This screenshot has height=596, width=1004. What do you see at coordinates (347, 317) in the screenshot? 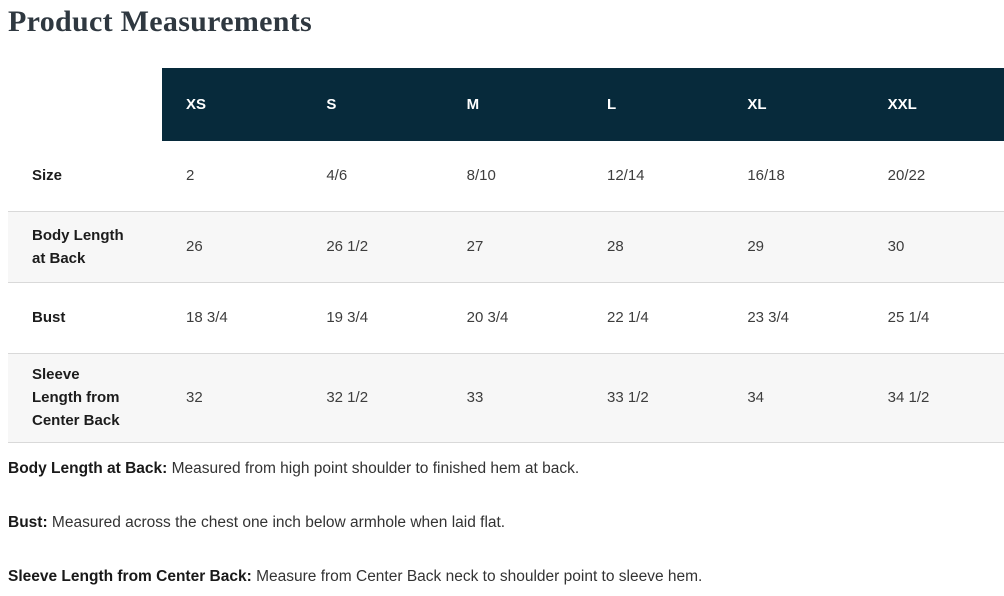
I see `cell-bust-s: 19 3/4` at bounding box center [347, 317].